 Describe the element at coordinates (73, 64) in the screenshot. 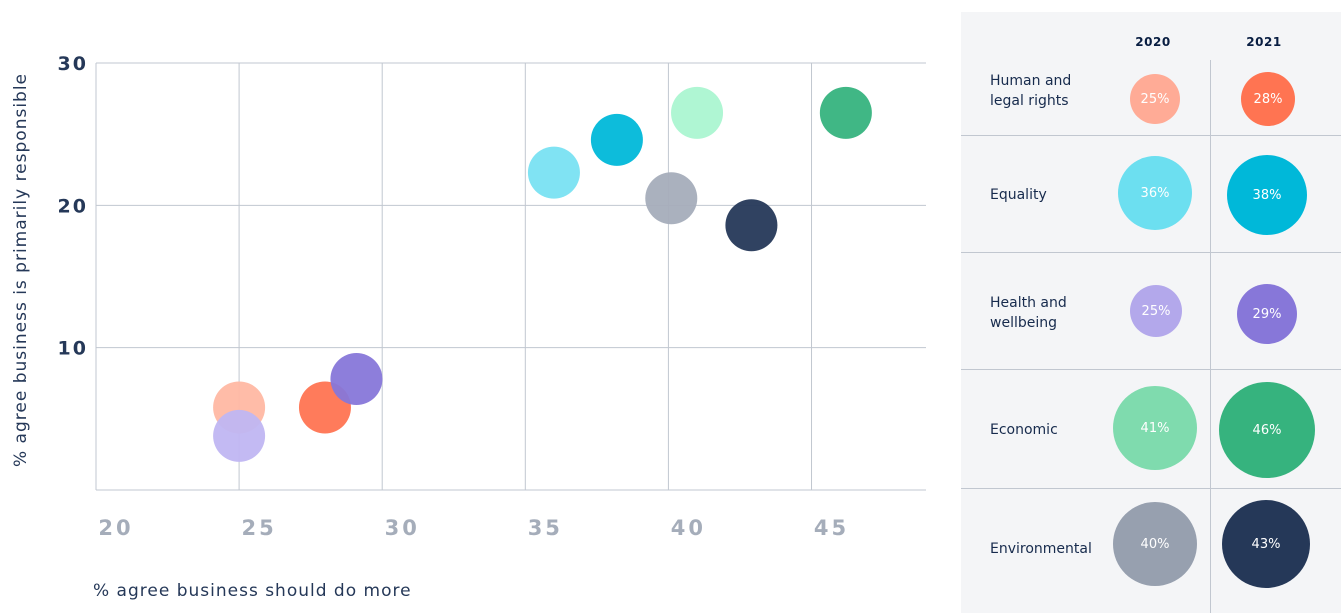

I see `y-tick-label: 30` at that location.